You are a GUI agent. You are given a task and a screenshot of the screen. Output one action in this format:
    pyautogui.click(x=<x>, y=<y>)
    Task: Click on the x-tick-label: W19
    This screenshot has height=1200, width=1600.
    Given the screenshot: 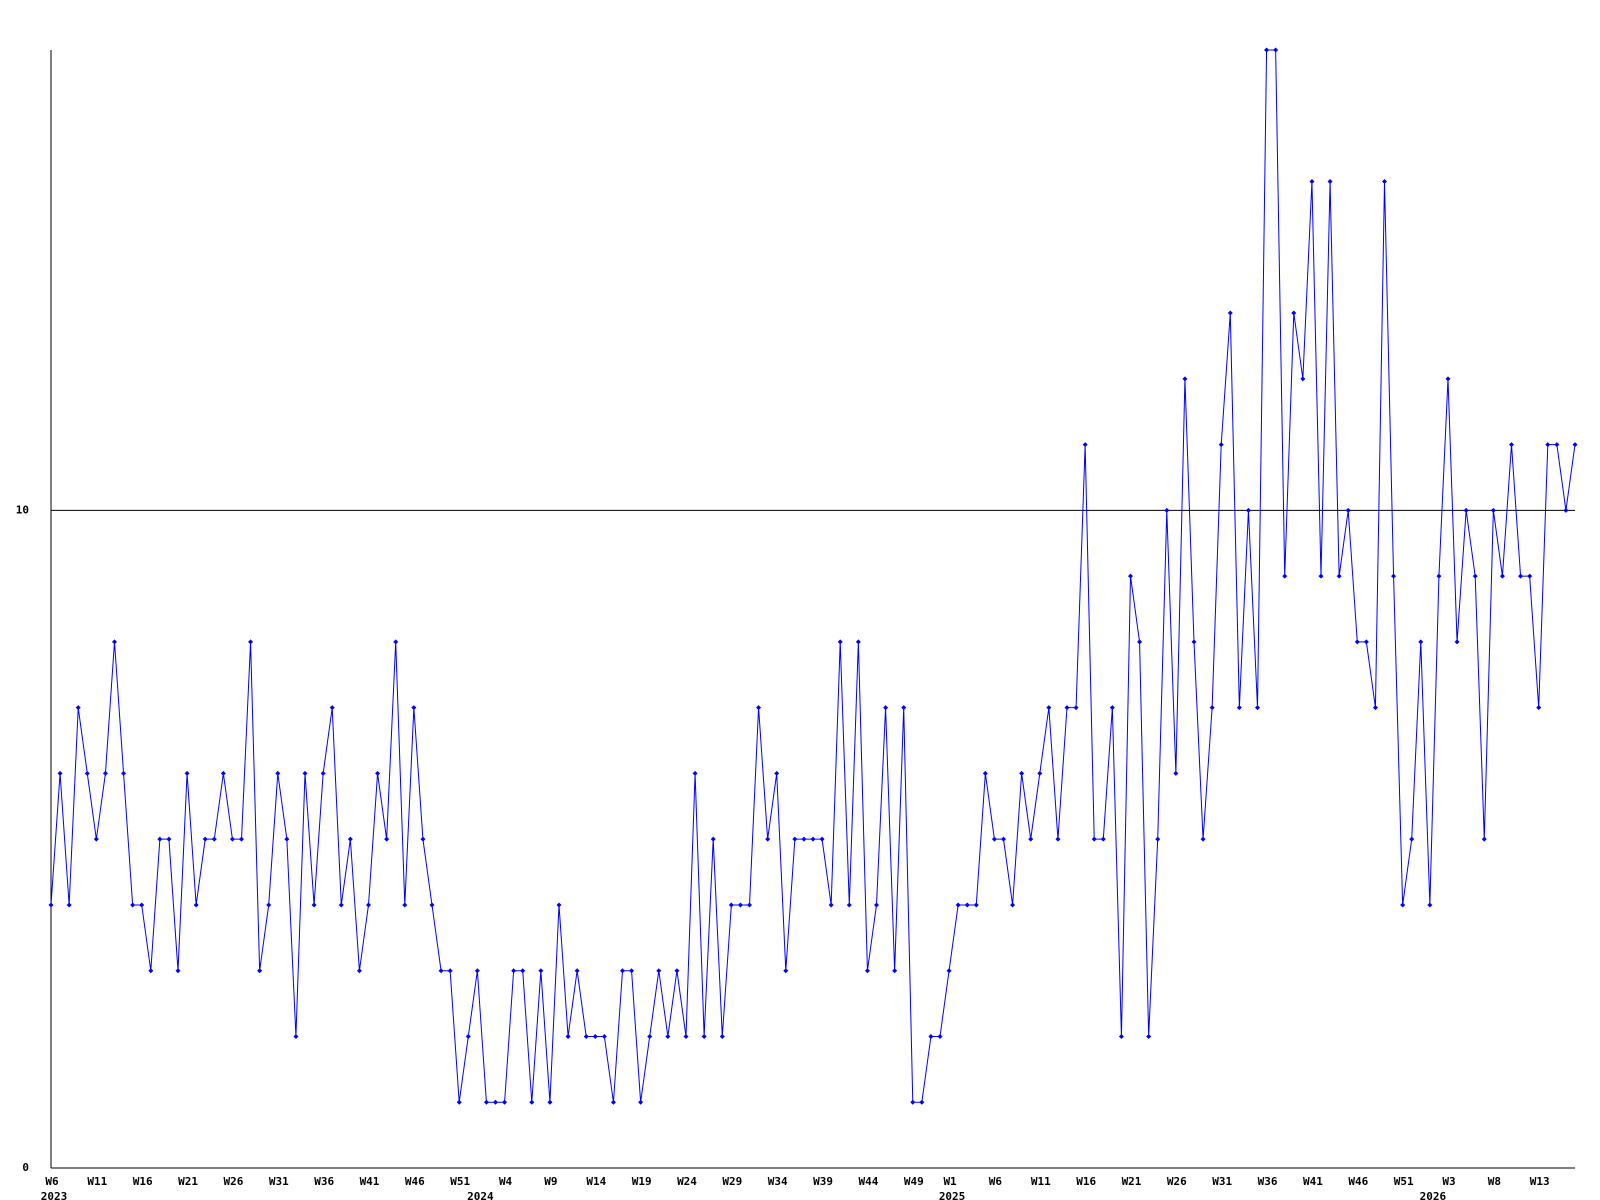 What is the action you would take?
    pyautogui.click(x=642, y=1181)
    